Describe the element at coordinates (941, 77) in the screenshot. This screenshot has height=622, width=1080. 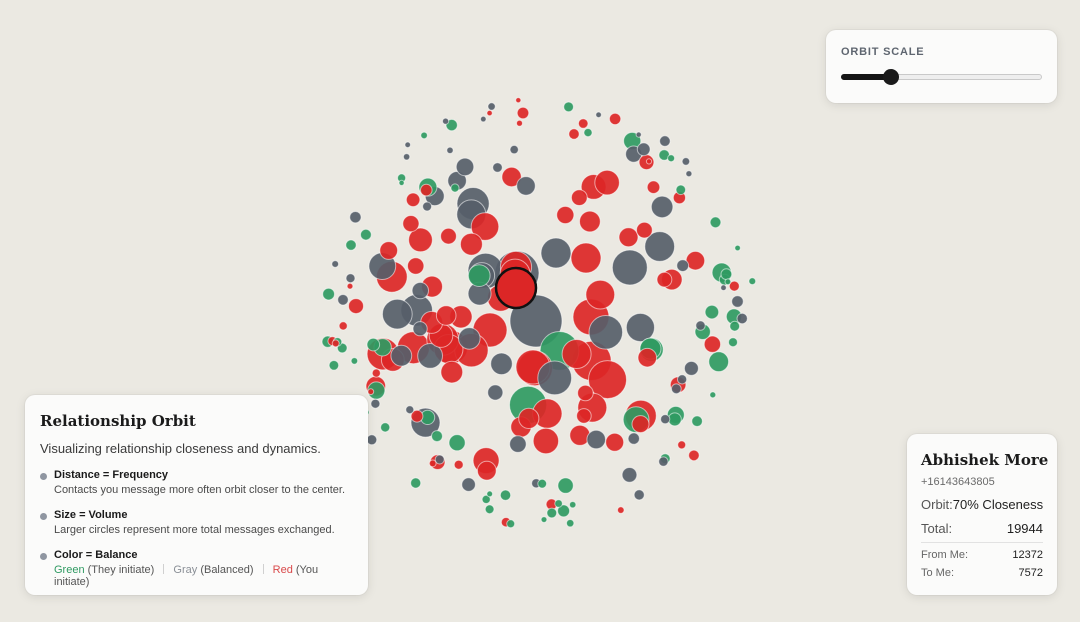
I see `orbit-scale-slider` at that location.